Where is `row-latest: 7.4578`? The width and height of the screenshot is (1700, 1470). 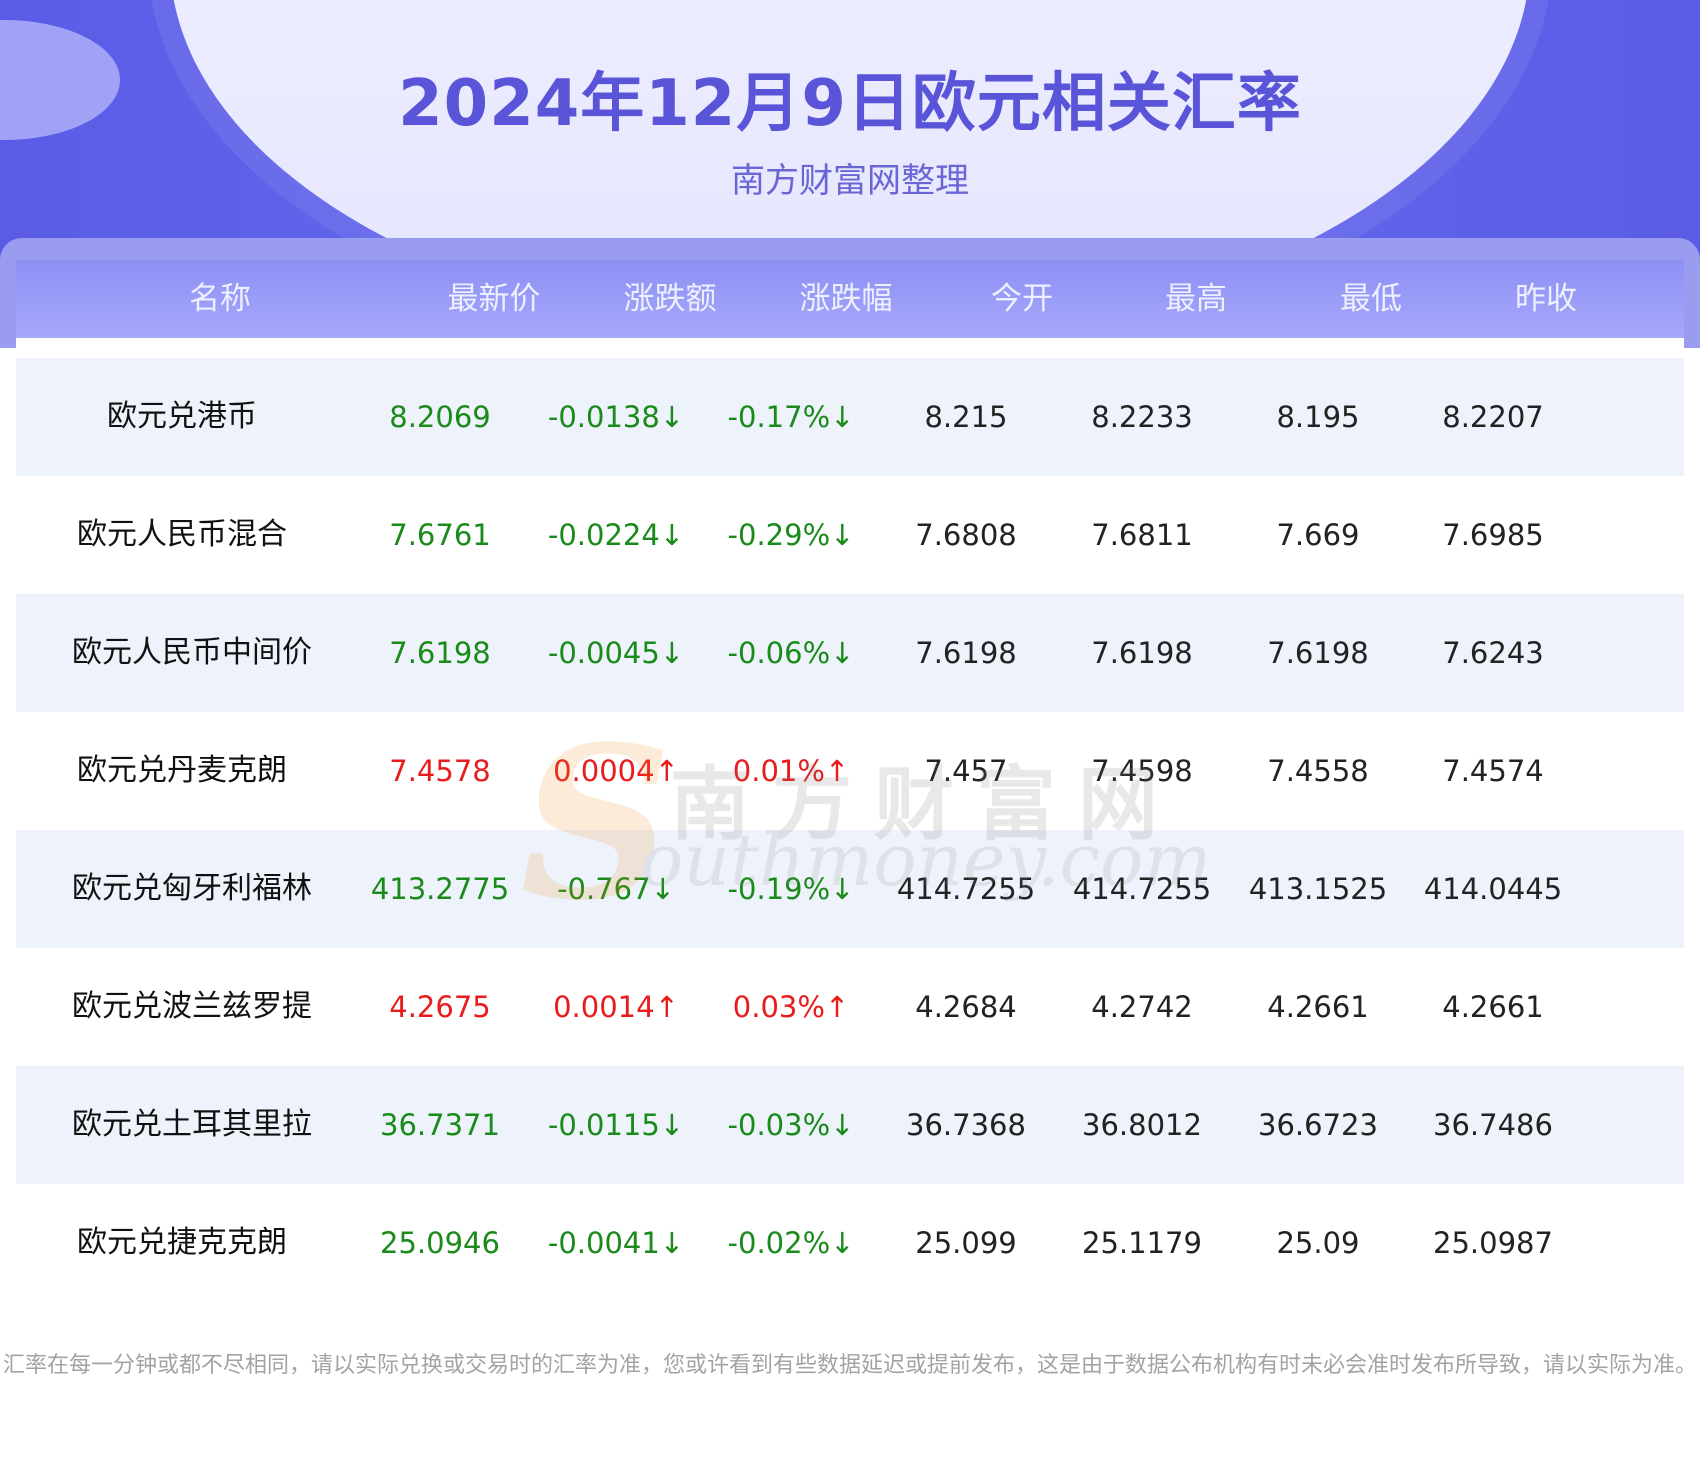
row-latest: 7.4578 is located at coordinates (440, 771).